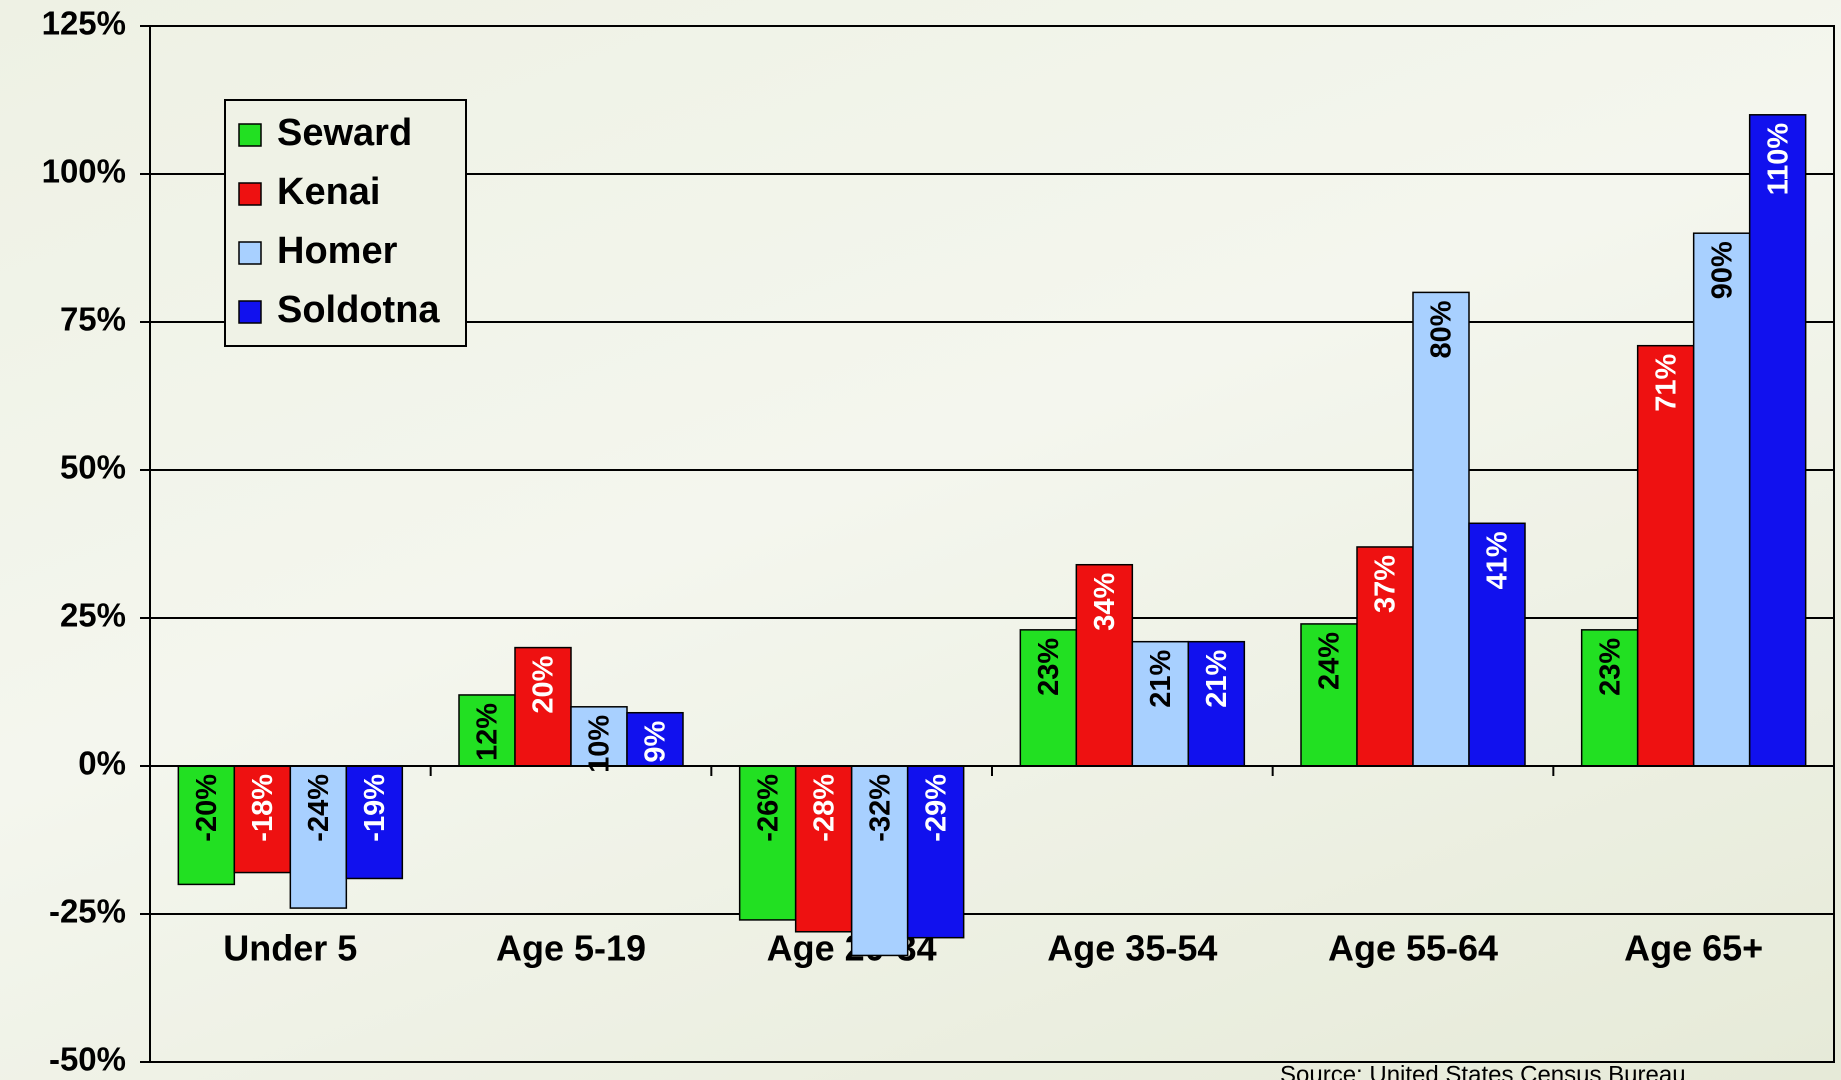 This screenshot has width=1841, height=1080. What do you see at coordinates (102, 763) in the screenshot?
I see `y-tick-label: 0%` at bounding box center [102, 763].